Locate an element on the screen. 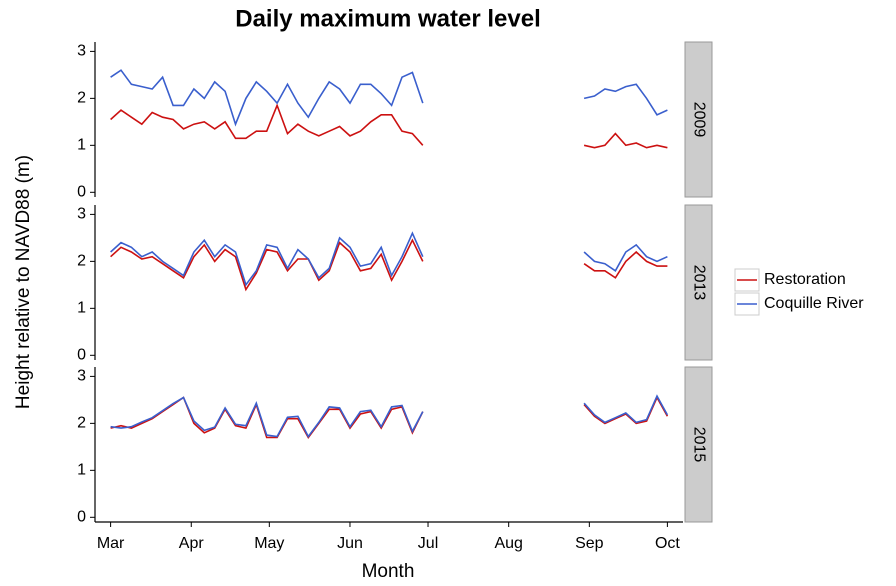  facet-label: 2015 is located at coordinates (698, 445).